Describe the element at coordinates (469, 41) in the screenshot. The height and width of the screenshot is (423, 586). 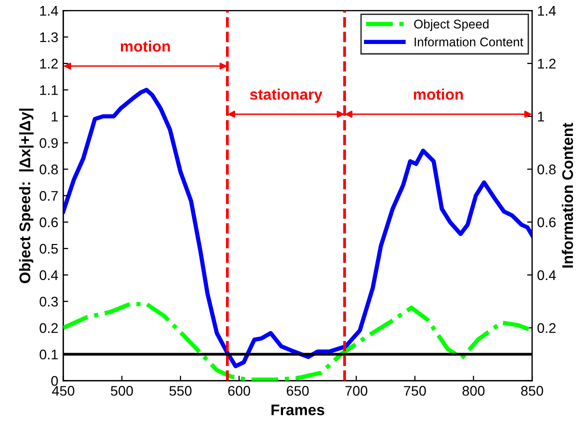
I see `legend-label: Information Content` at that location.